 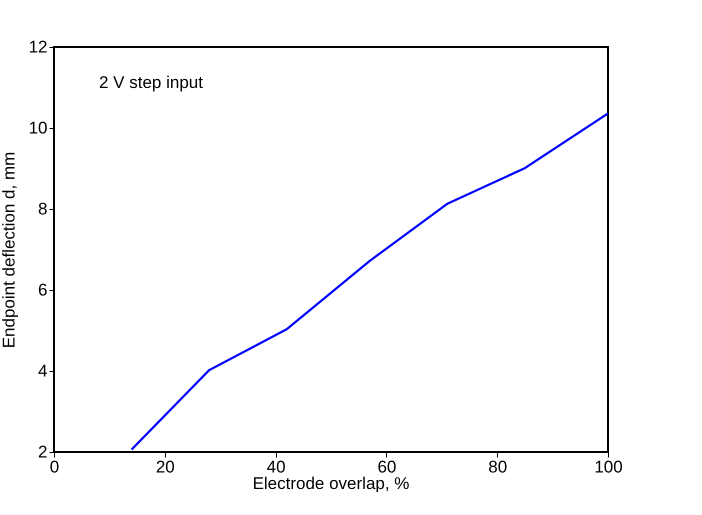 I want to click on x-tick-label: 0, so click(x=55, y=467).